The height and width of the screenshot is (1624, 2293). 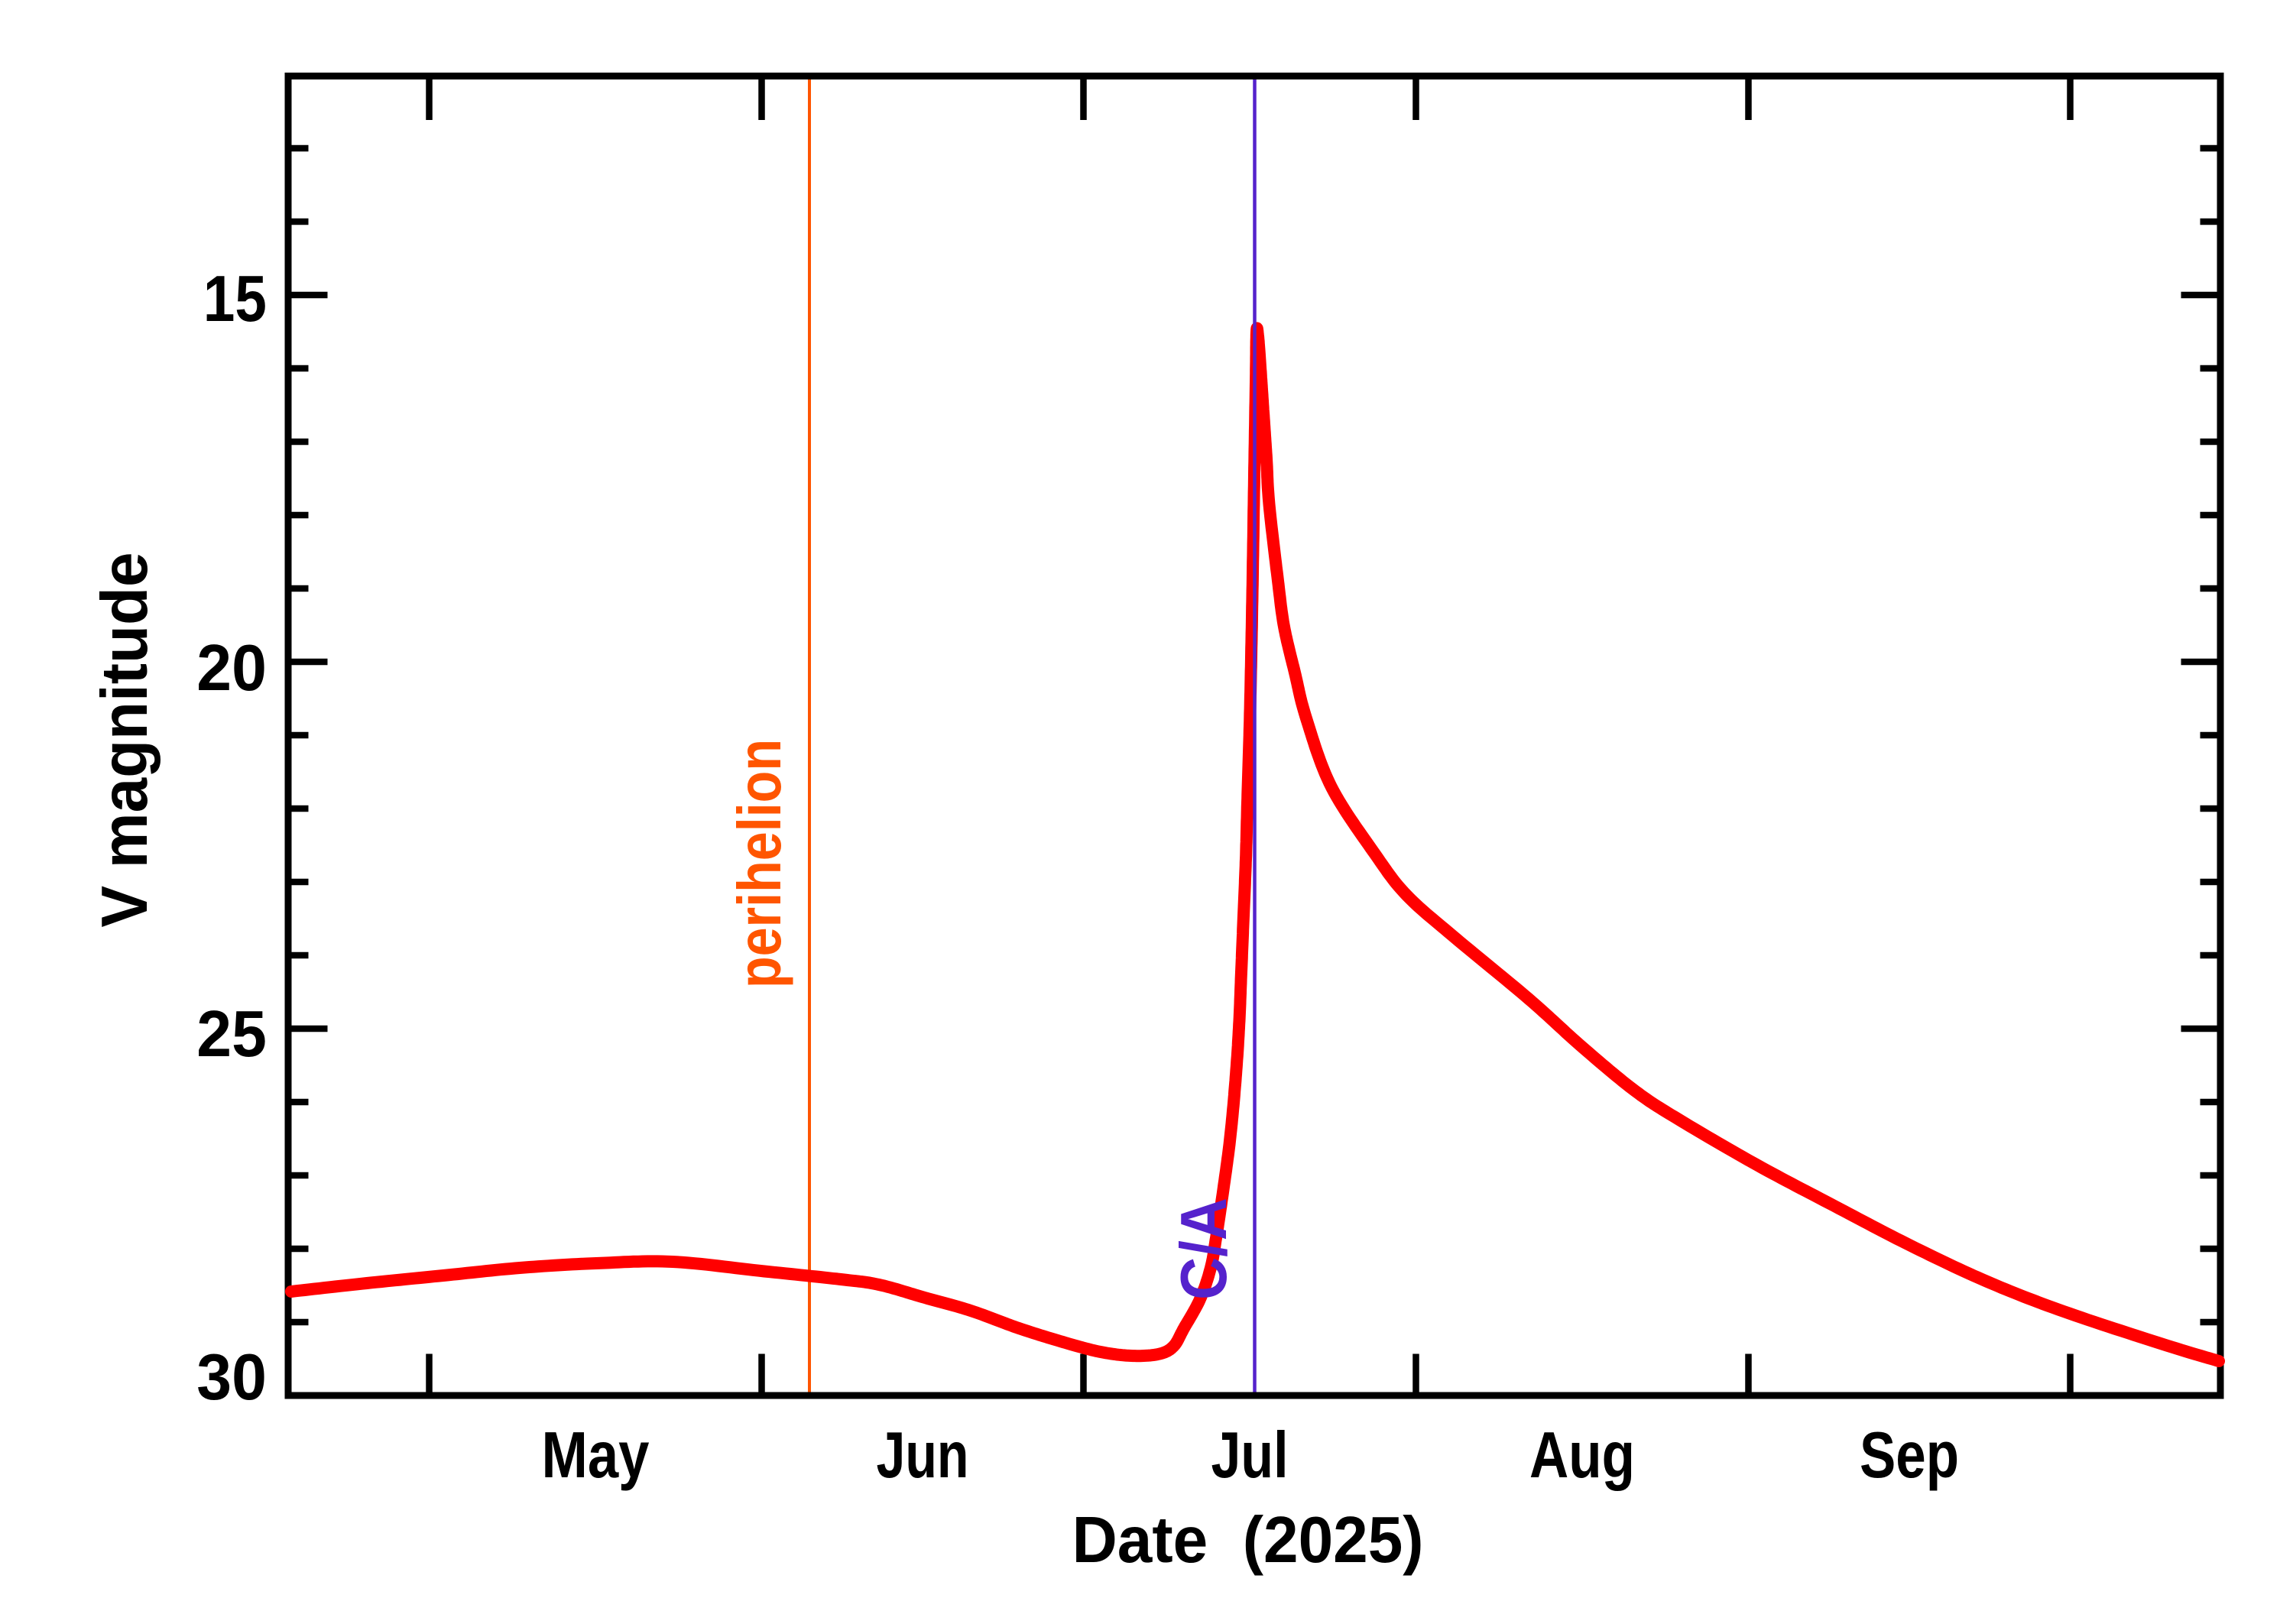 I want to click on svg-text: Jul, so click(x=1250, y=1455).